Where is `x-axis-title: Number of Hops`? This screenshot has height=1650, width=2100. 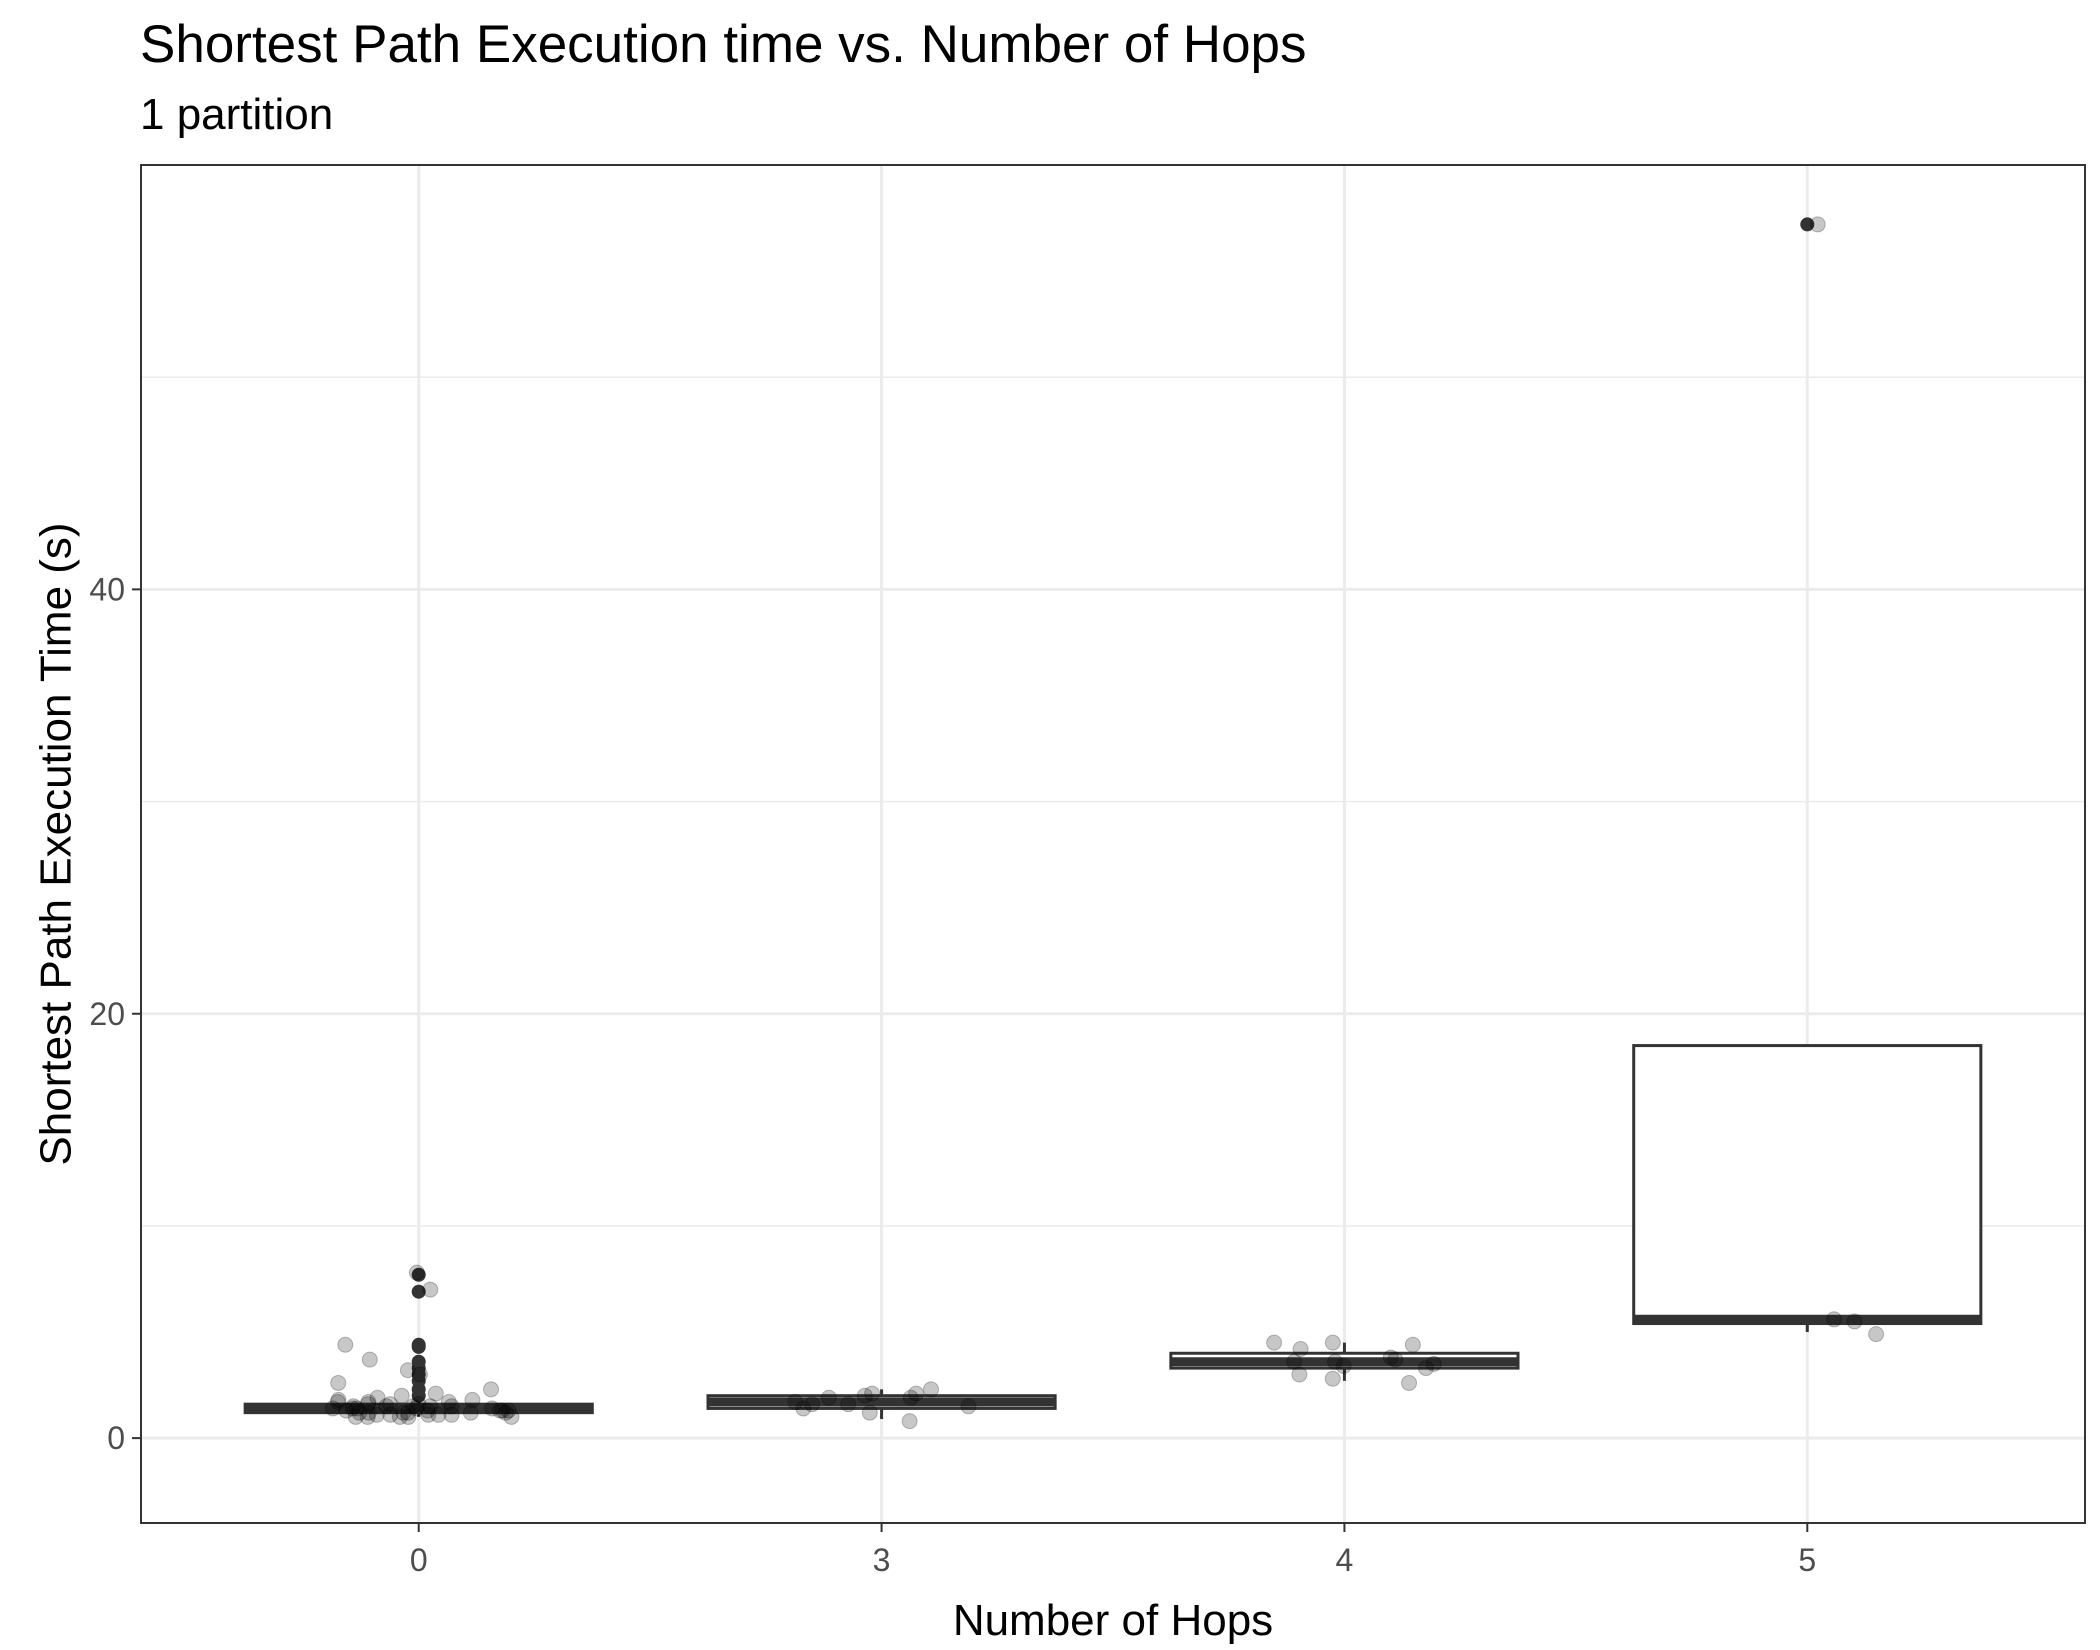 x-axis-title: Number of Hops is located at coordinates (1113, 1620).